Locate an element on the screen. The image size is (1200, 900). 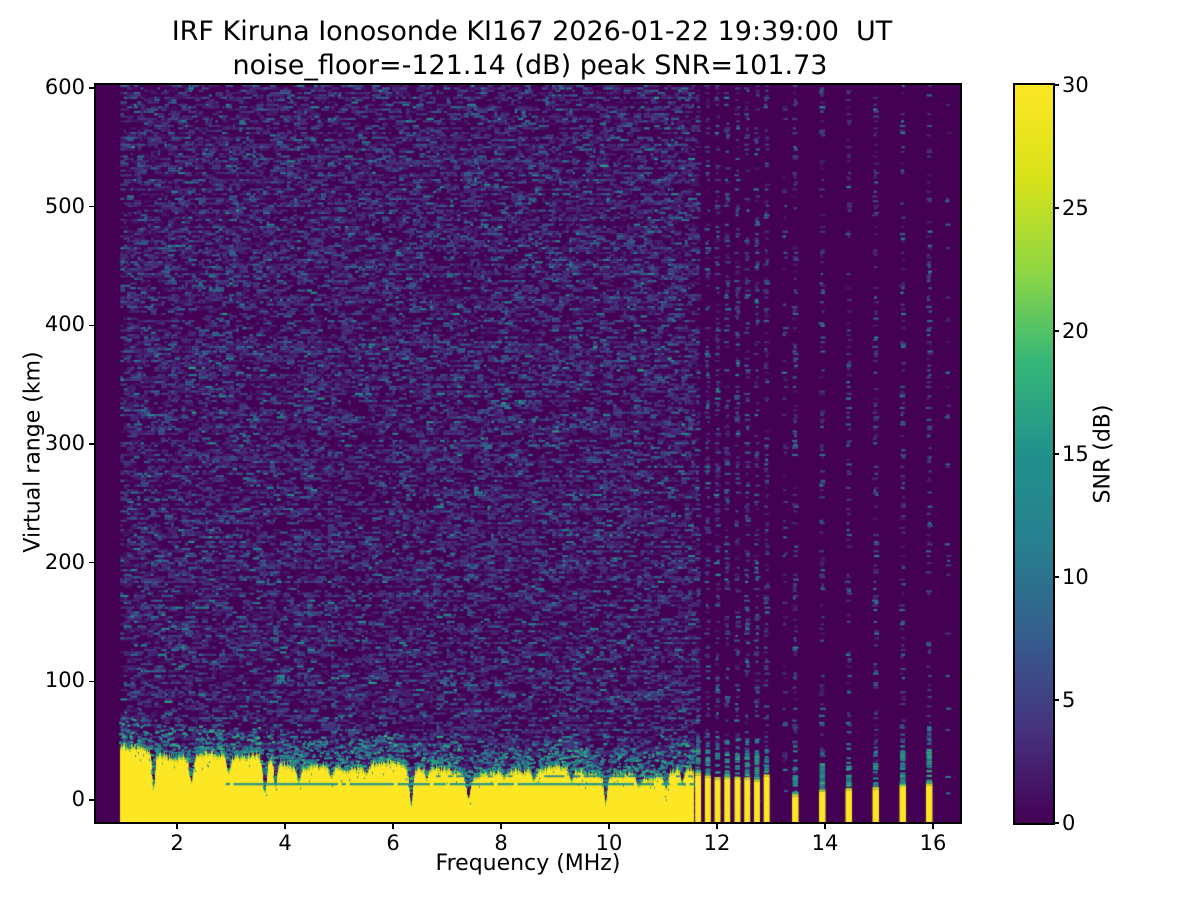
x-tick-label: 2 is located at coordinates (177, 843).